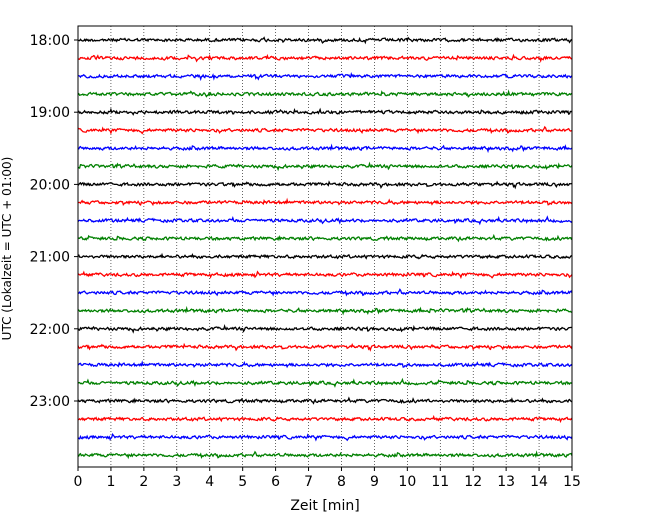 The image size is (650, 520). Describe the element at coordinates (327, 478) in the screenshot. I see `x-axis-ticks: 0 1 2 3 4 5 6 7 8 9 10 11 12 13 14 15` at that location.